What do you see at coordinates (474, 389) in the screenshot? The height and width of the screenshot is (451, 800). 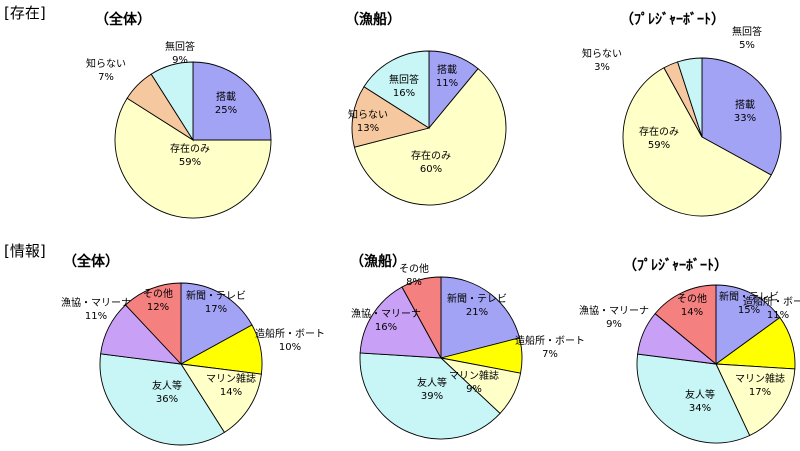 I see `slice-value-marine-magazine: 9%` at bounding box center [474, 389].